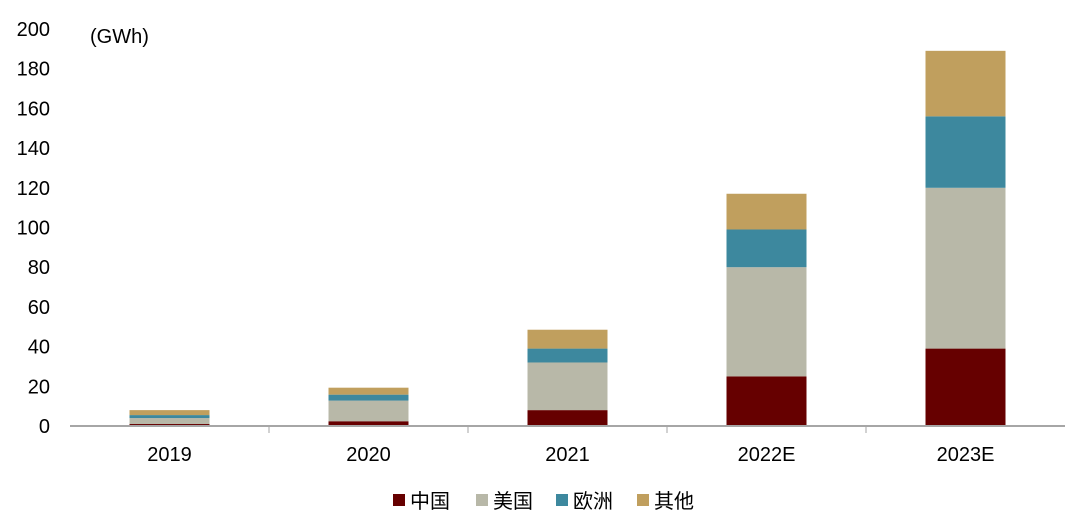  What do you see at coordinates (33, 109) in the screenshot?
I see `y-tick-label: 160` at bounding box center [33, 109].